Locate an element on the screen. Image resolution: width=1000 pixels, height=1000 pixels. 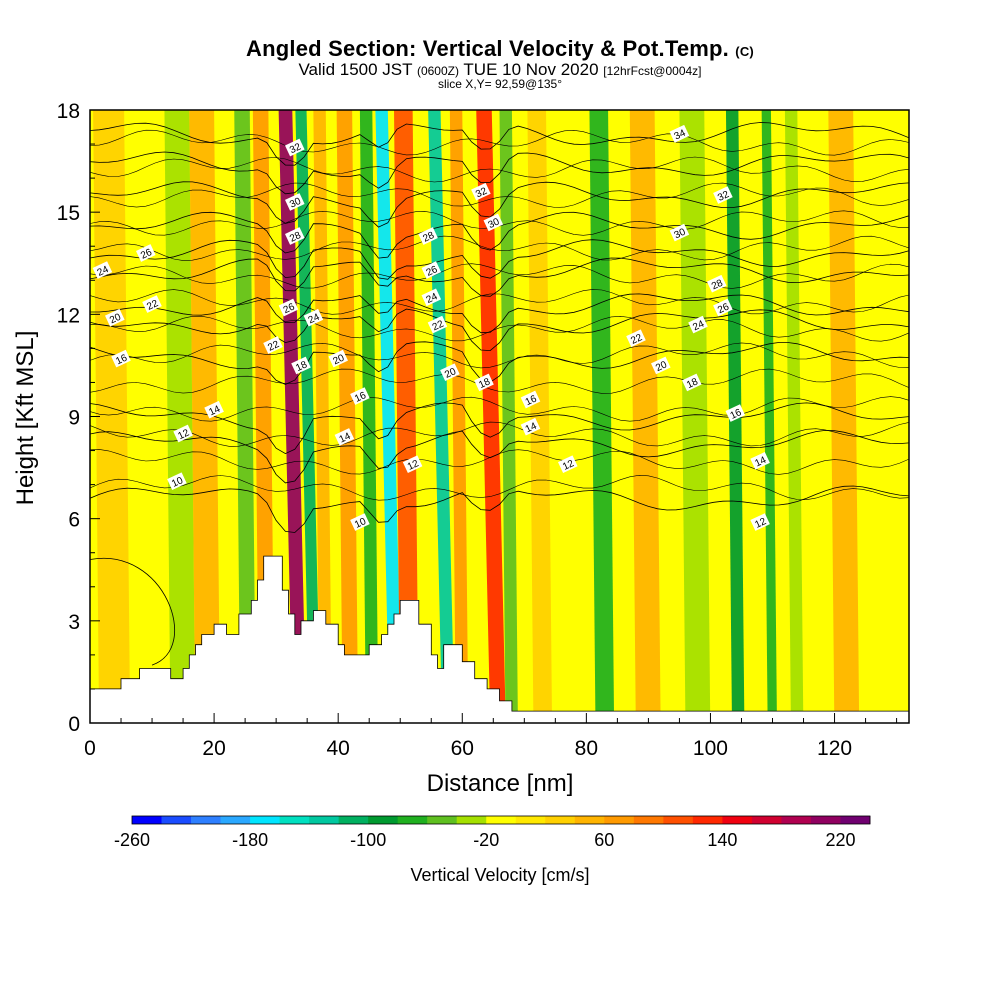
theta-contour-low is located at coordinates (133, 611).